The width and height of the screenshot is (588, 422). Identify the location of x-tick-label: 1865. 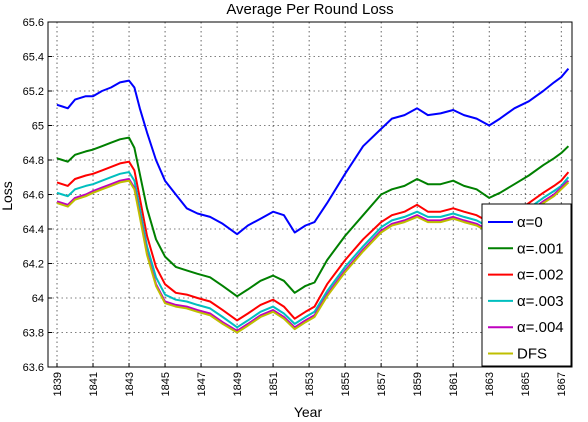
(526, 384).